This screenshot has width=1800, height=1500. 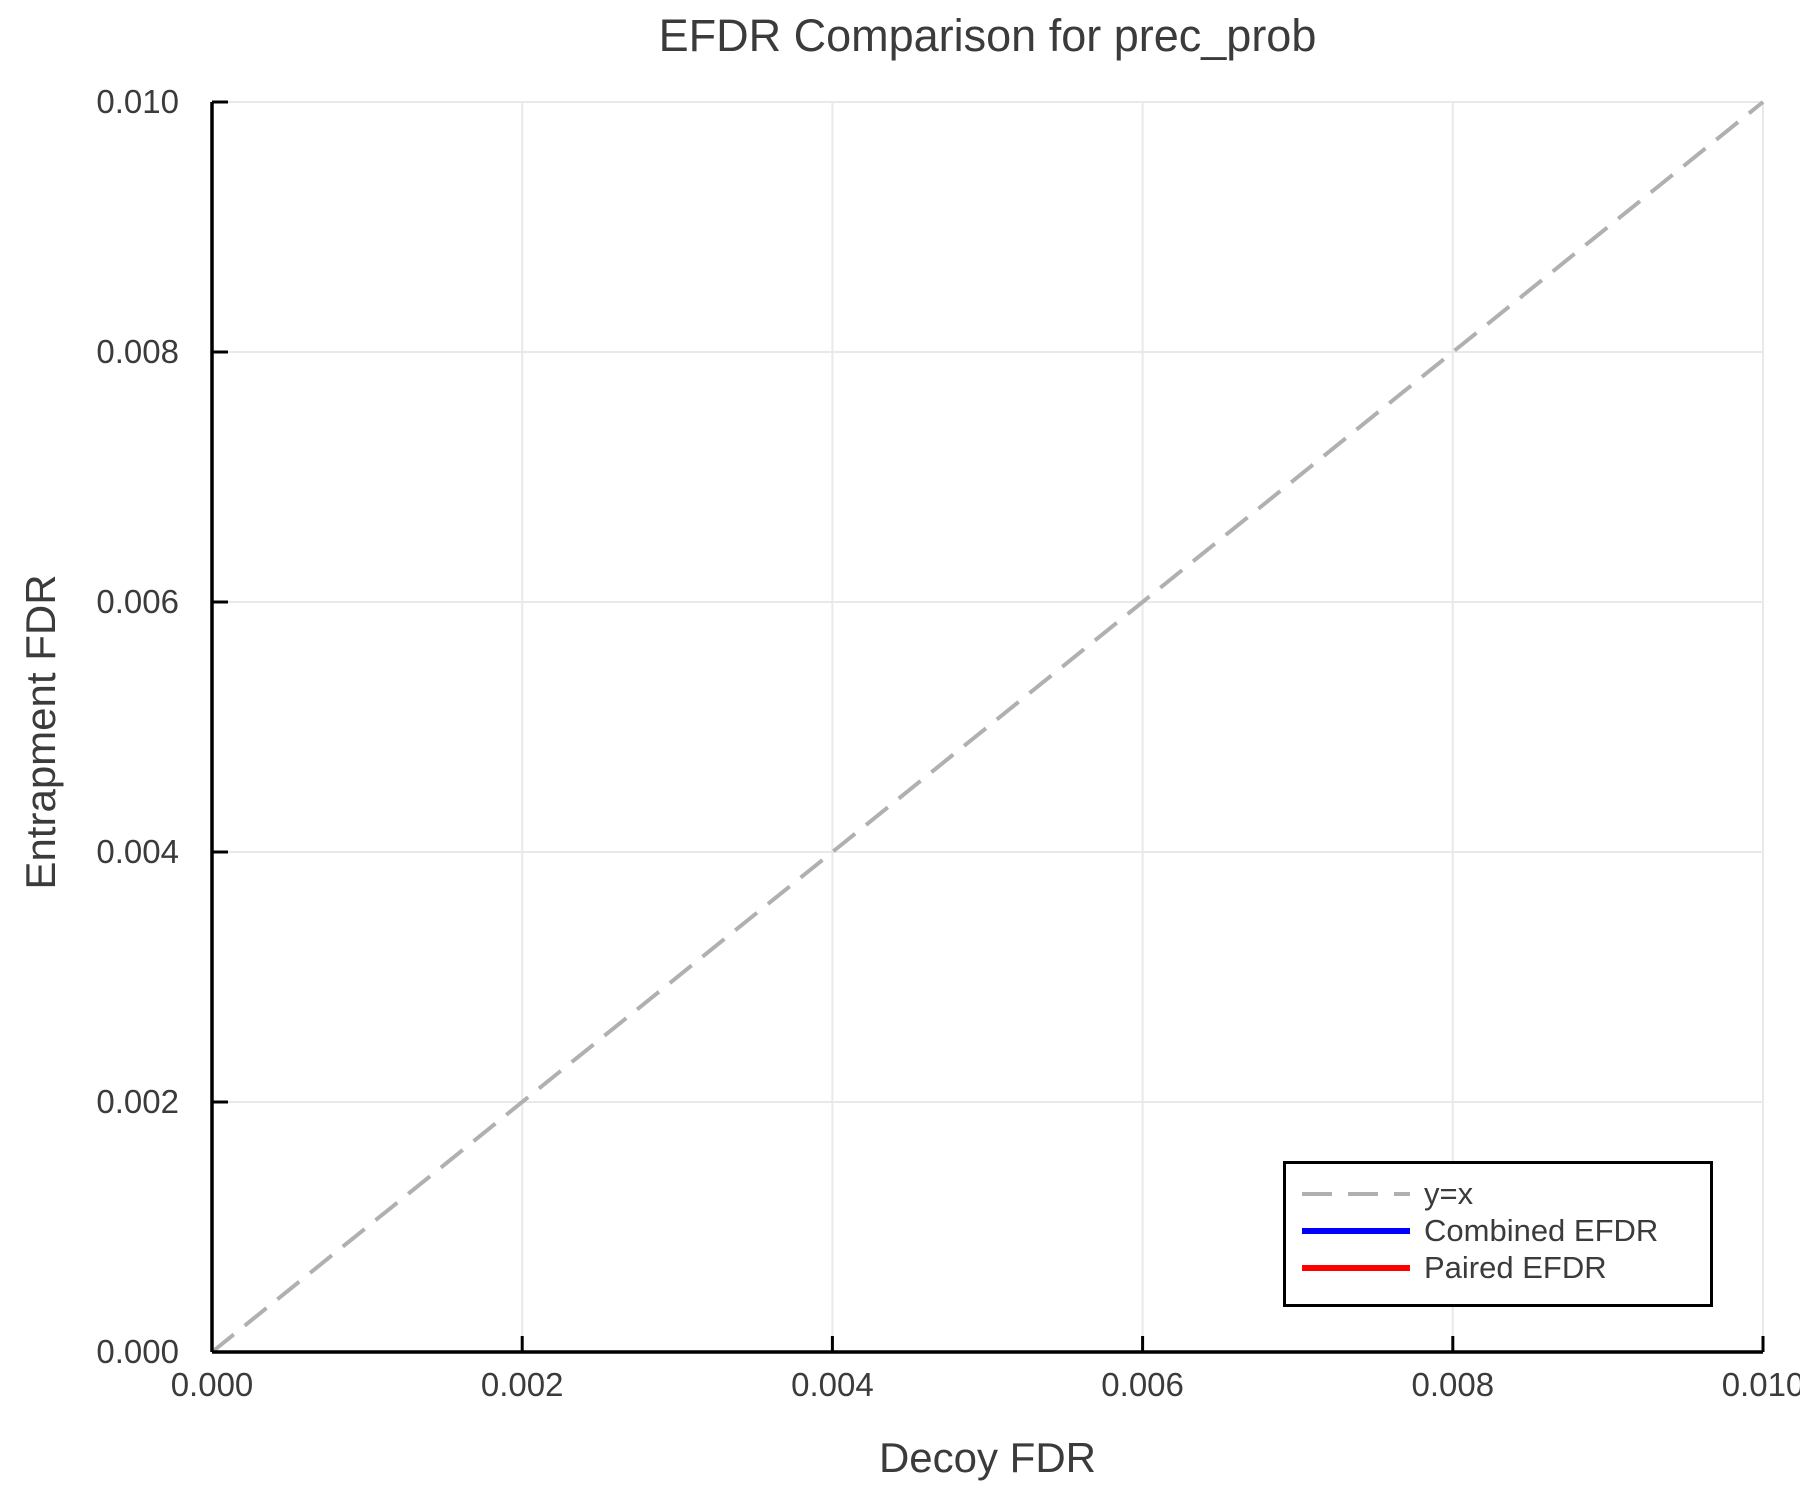 What do you see at coordinates (137, 1101) in the screenshot?
I see `y-tick-label: 0.002` at bounding box center [137, 1101].